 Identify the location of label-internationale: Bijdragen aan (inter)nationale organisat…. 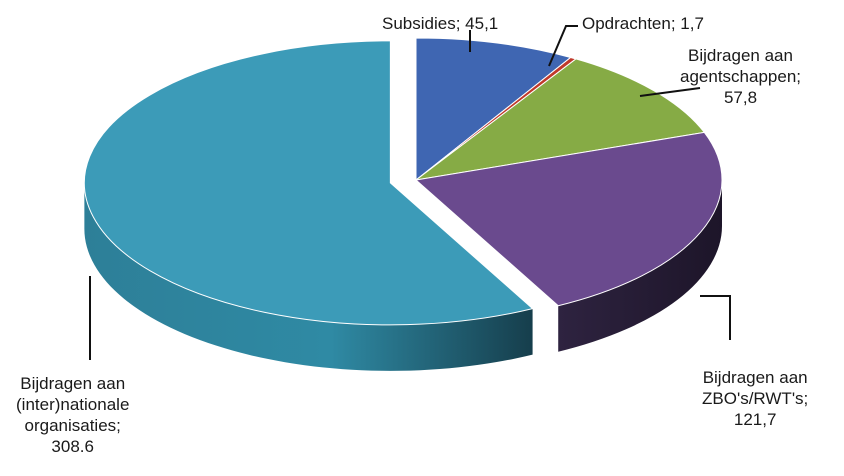
(73, 415).